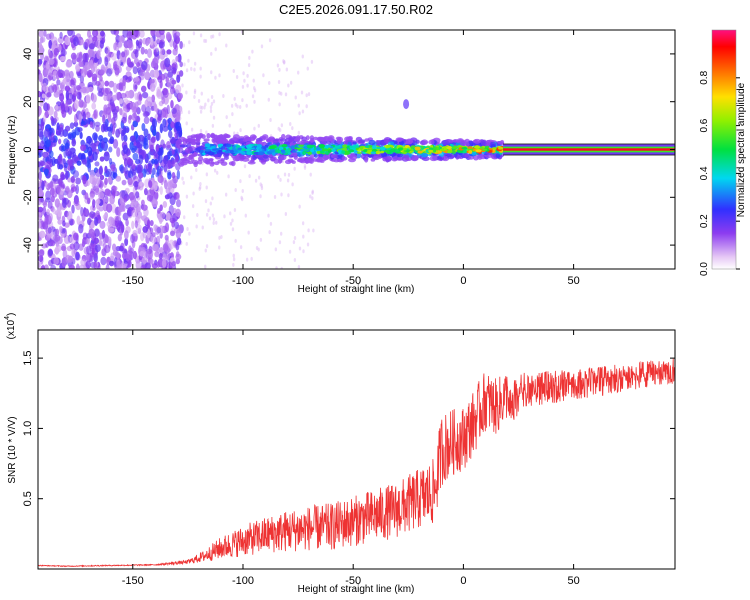 The height and width of the screenshot is (600, 750). Describe the element at coordinates (463, 281) in the screenshot. I see `x-tick-label: 0` at that location.